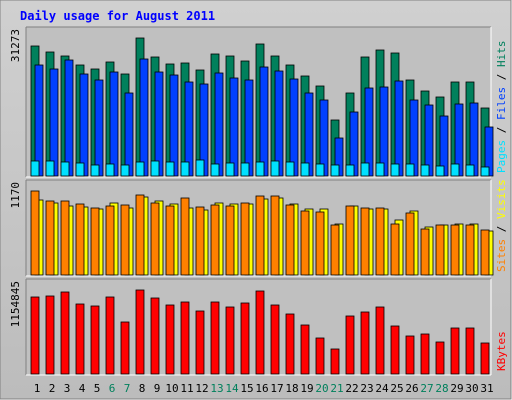 The height and width of the screenshot is (400, 512). Describe the element at coordinates (471, 388) in the screenshot. I see `x-tick-label-30: 30` at that location.